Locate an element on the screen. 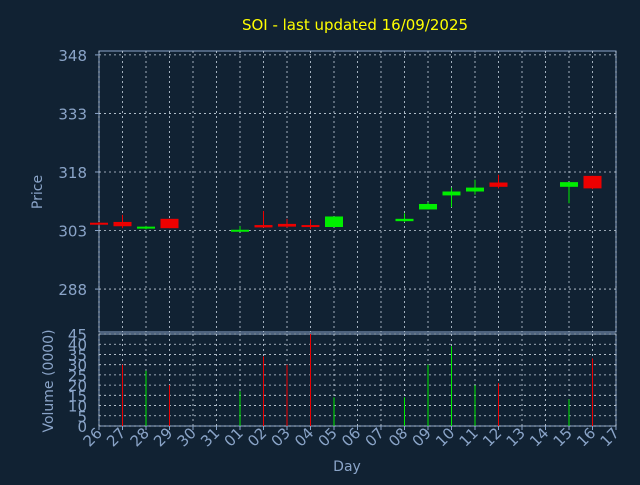 The height and width of the screenshot is (485, 640). x-tick-label: 17 is located at coordinates (610, 437).